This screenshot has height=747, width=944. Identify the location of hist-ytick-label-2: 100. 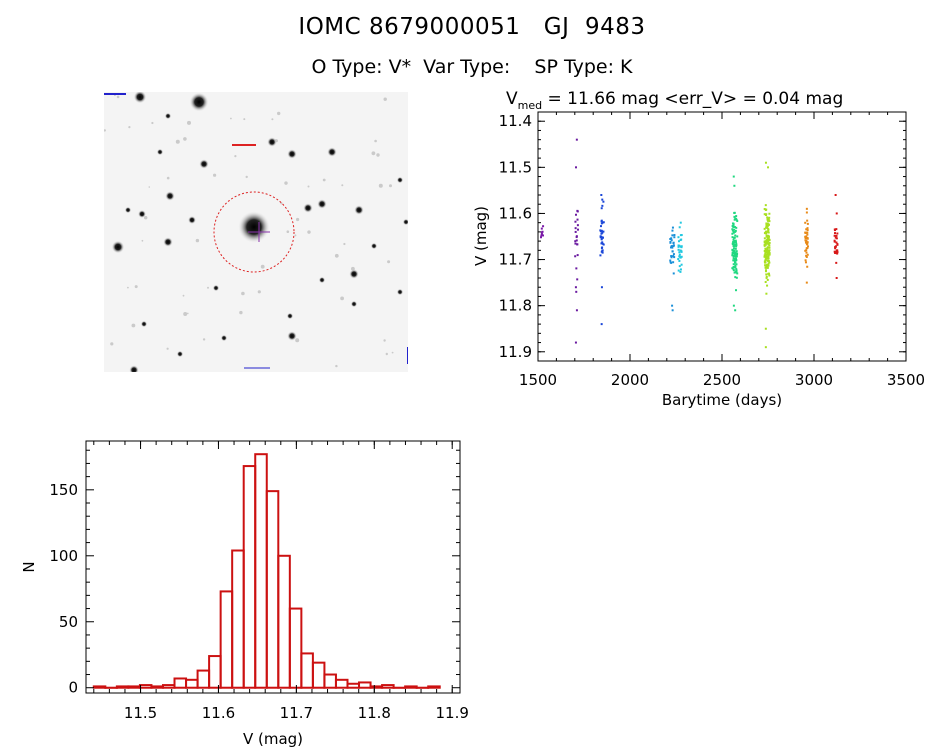
(63, 556).